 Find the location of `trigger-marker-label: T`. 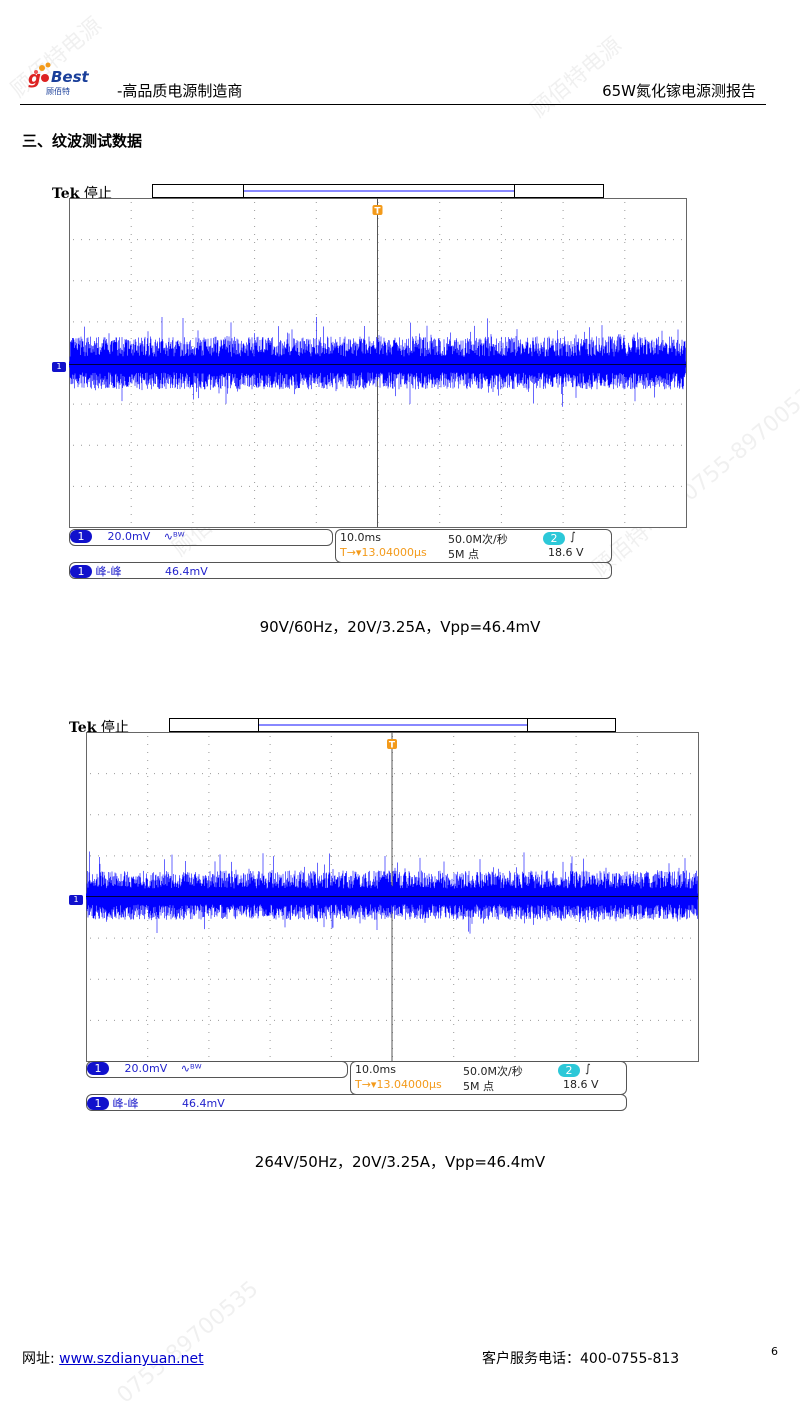

trigger-marker-label: T is located at coordinates (392, 746).